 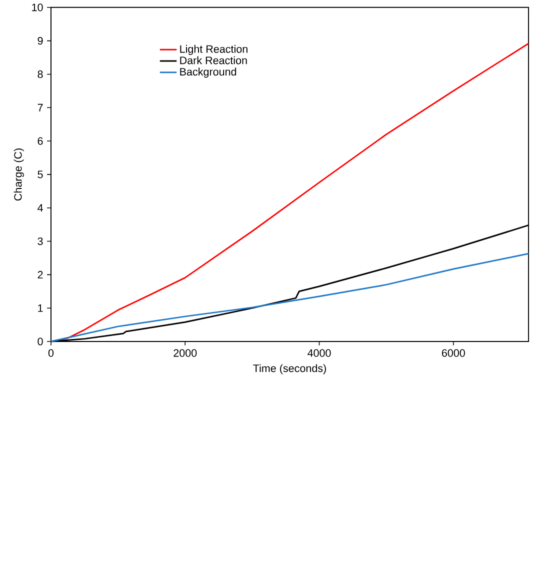 I want to click on y-tick-label: 5, so click(x=40, y=174).